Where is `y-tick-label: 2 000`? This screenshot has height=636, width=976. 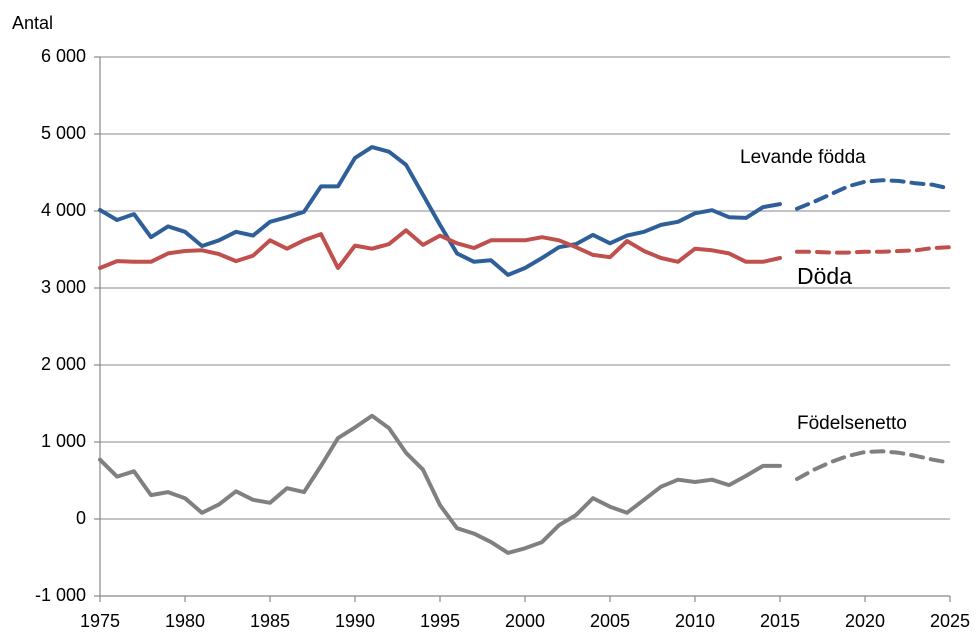 y-tick-label: 2 000 is located at coordinates (63, 364).